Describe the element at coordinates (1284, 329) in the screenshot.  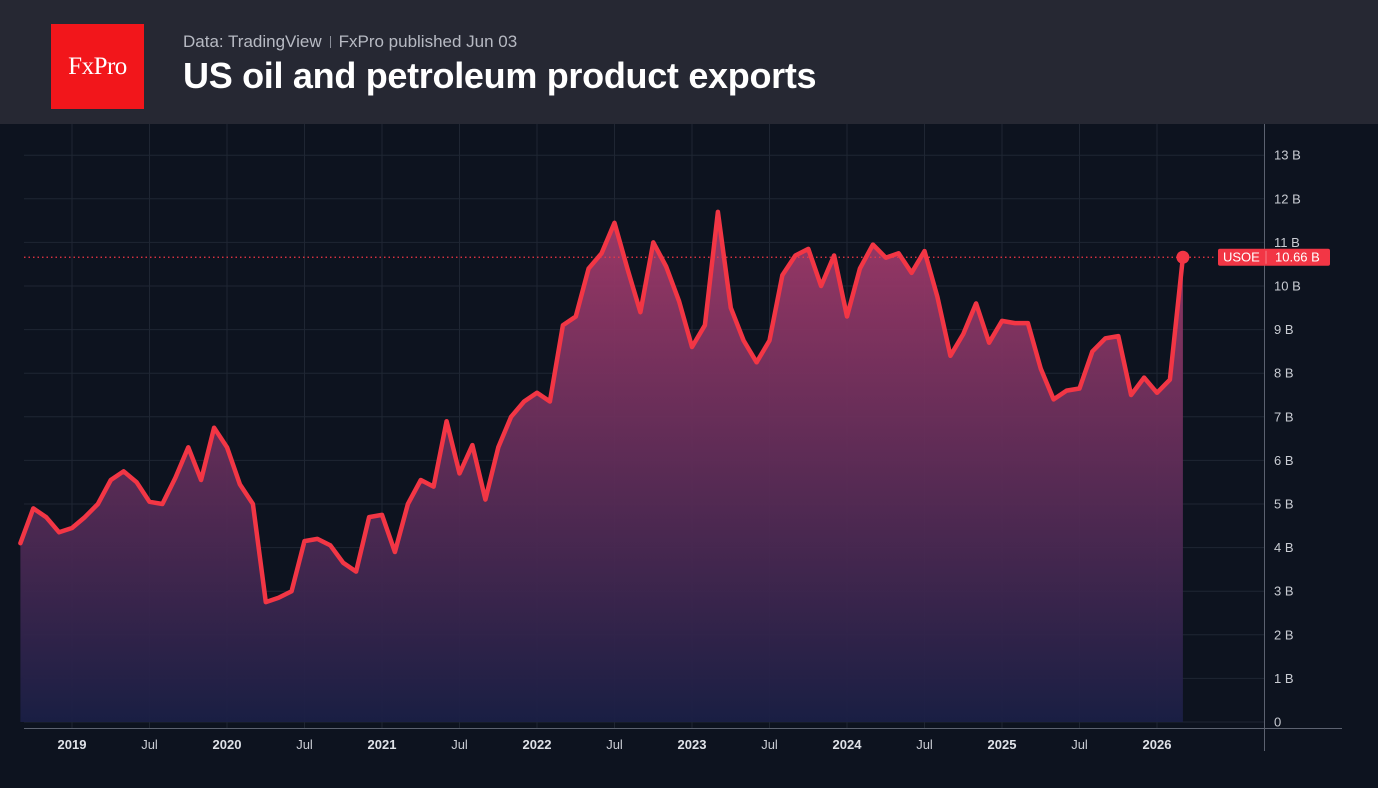
I see `y-tick-label: 9 B` at that location.